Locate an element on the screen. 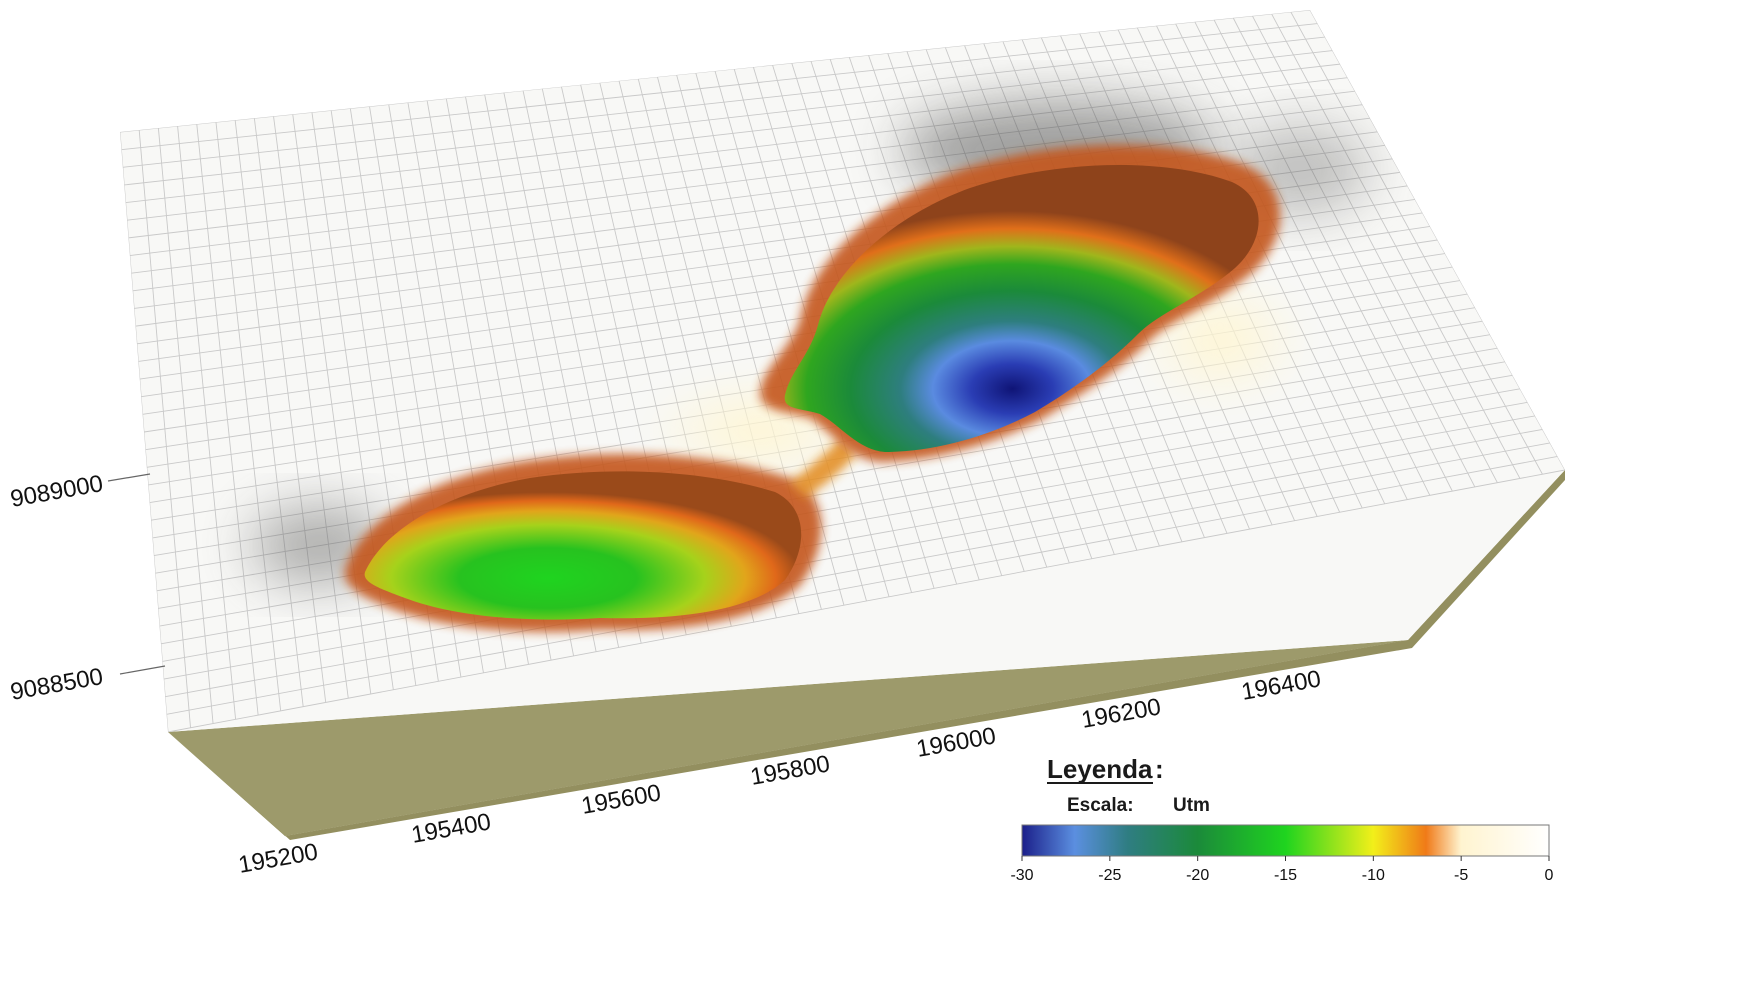 This screenshot has height=996, width=1754. colorbar-tick-label: -25 is located at coordinates (1109, 875).